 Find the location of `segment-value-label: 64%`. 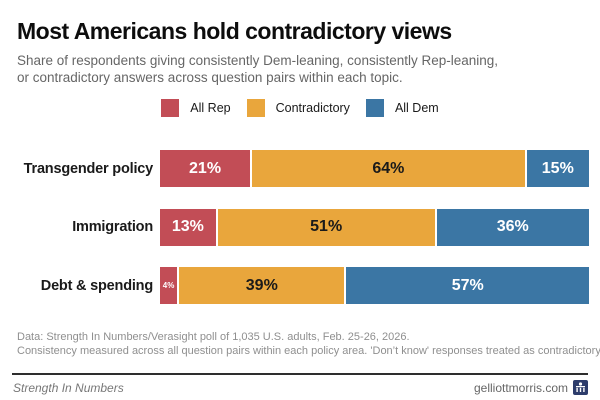

segment-value-label: 64% is located at coordinates (388, 168).